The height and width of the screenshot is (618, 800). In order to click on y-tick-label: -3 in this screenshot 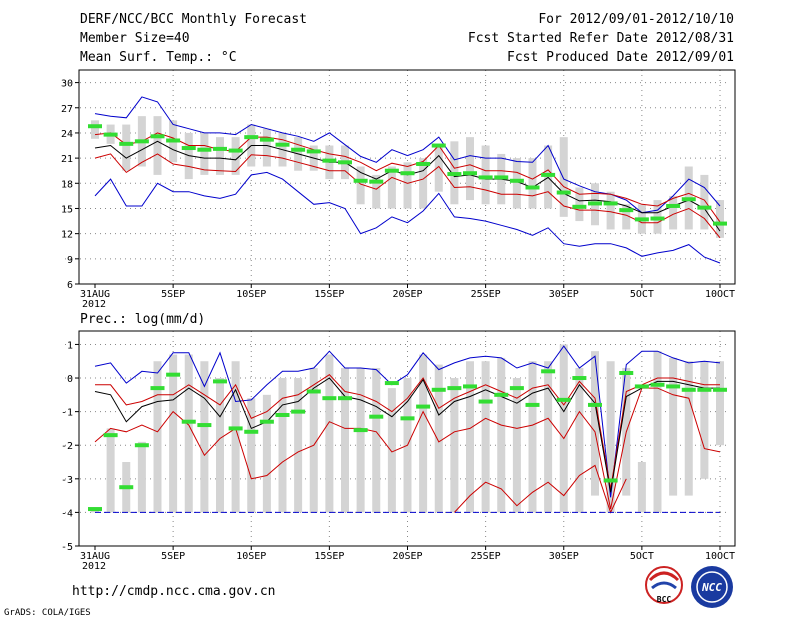, I will do `click(67, 480)`.